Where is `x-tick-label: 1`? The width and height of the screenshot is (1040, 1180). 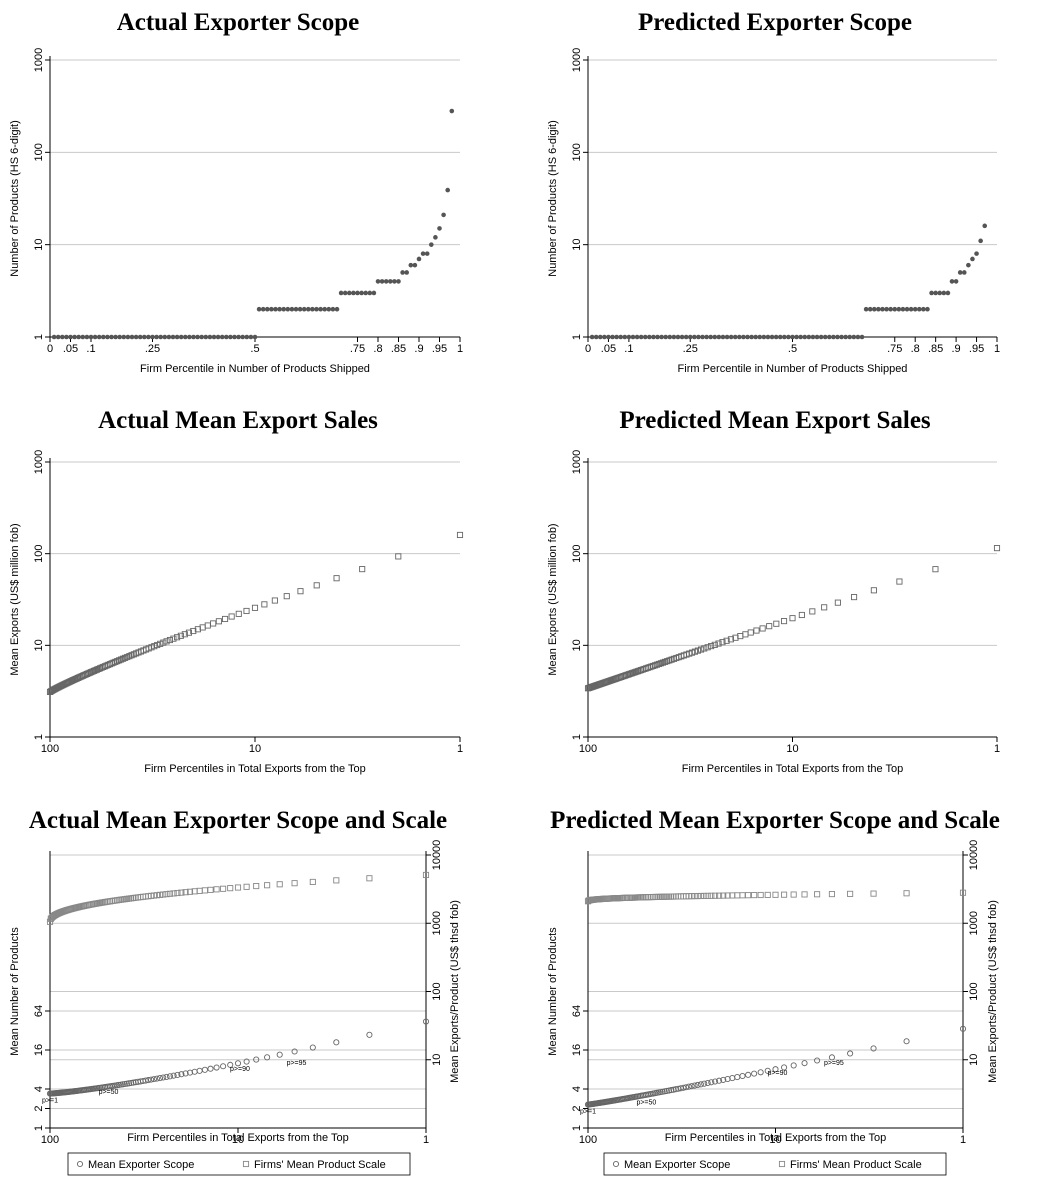
x-tick-label: 1 is located at coordinates (997, 349).